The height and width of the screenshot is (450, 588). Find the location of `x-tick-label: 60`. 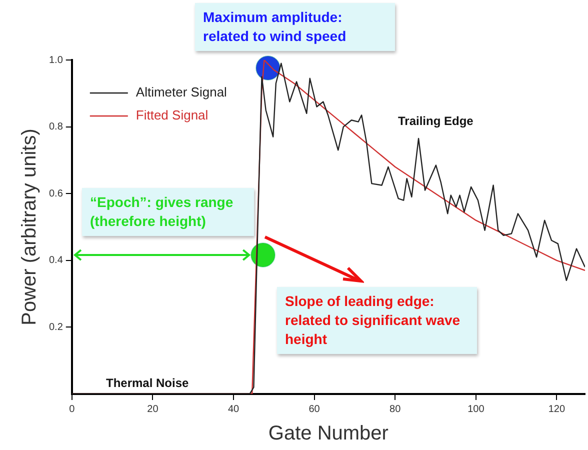

x-tick-label: 60 is located at coordinates (314, 409).